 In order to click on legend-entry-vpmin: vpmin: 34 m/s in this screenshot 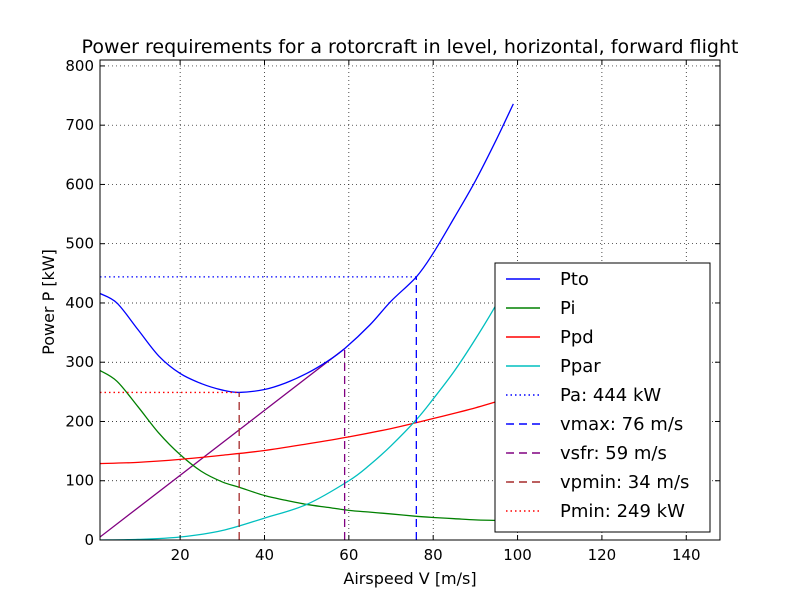, I will do `click(597, 482)`.